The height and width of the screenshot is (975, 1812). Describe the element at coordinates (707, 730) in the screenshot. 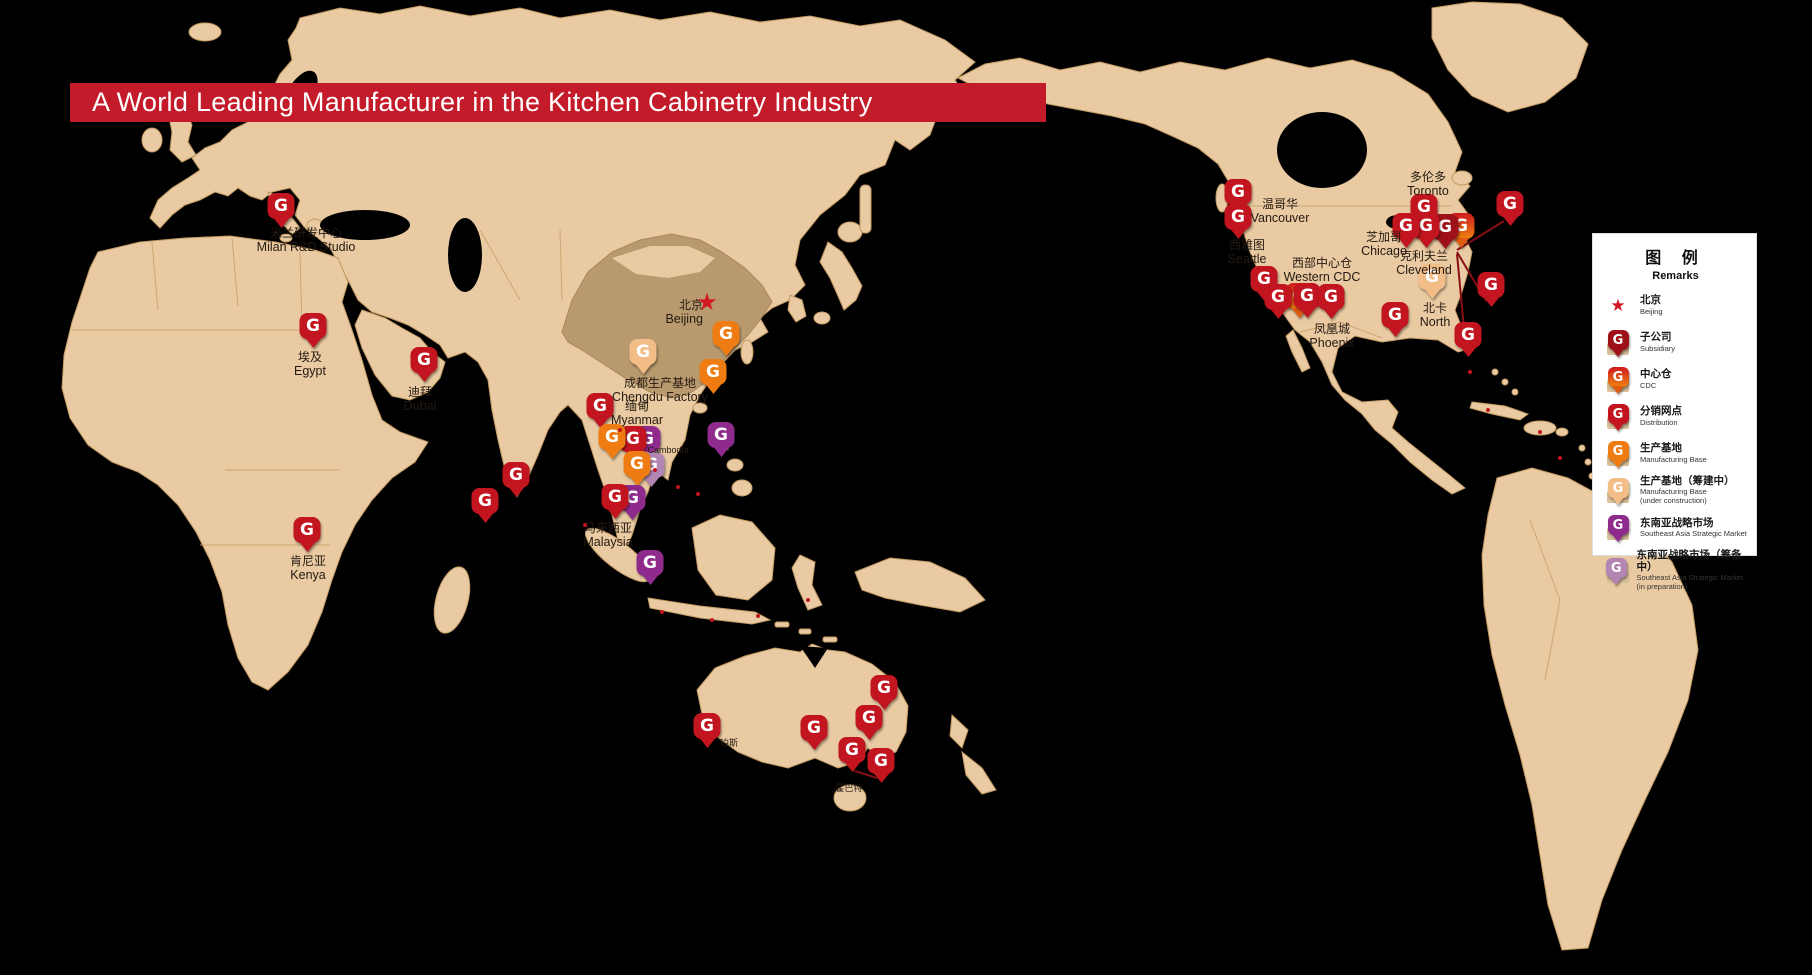

I see `perth-pin: G` at that location.